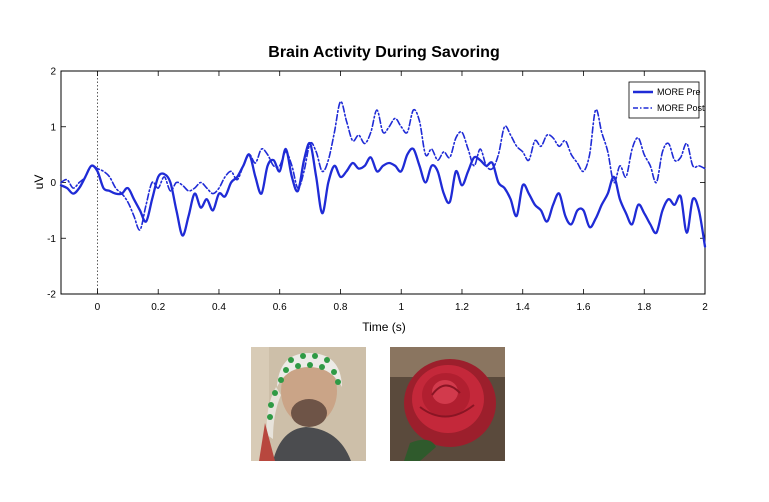 This screenshot has height=502, width=769. What do you see at coordinates (51, 295) in the screenshot?
I see `y-tick-label: -2` at bounding box center [51, 295].